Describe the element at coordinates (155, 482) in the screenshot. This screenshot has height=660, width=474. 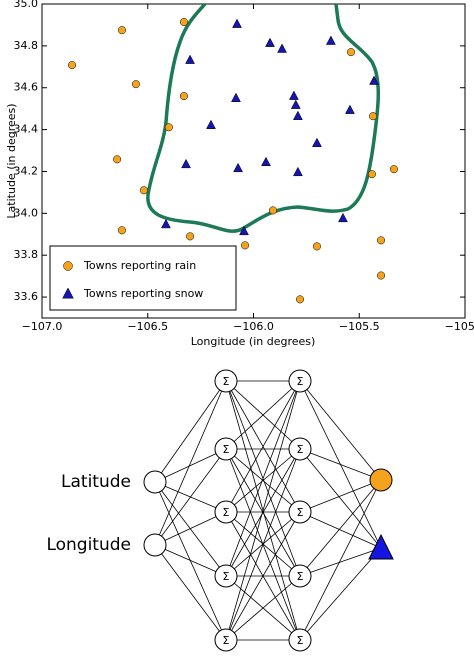
I see `input-node` at that location.